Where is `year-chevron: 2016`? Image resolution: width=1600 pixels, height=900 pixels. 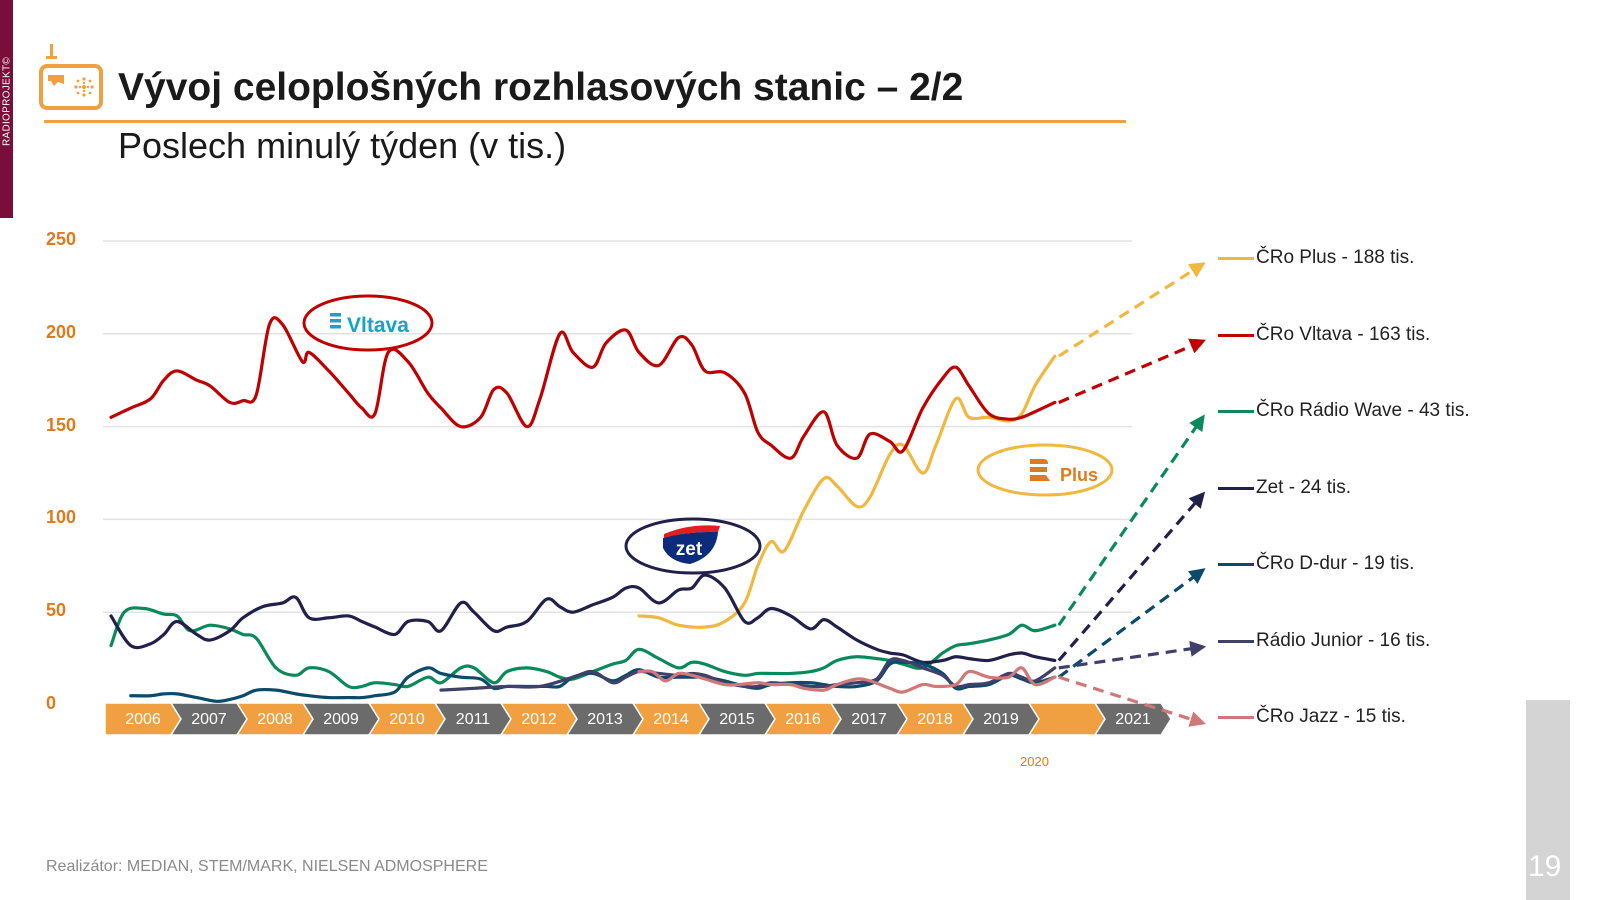 year-chevron: 2016 is located at coordinates (802, 719).